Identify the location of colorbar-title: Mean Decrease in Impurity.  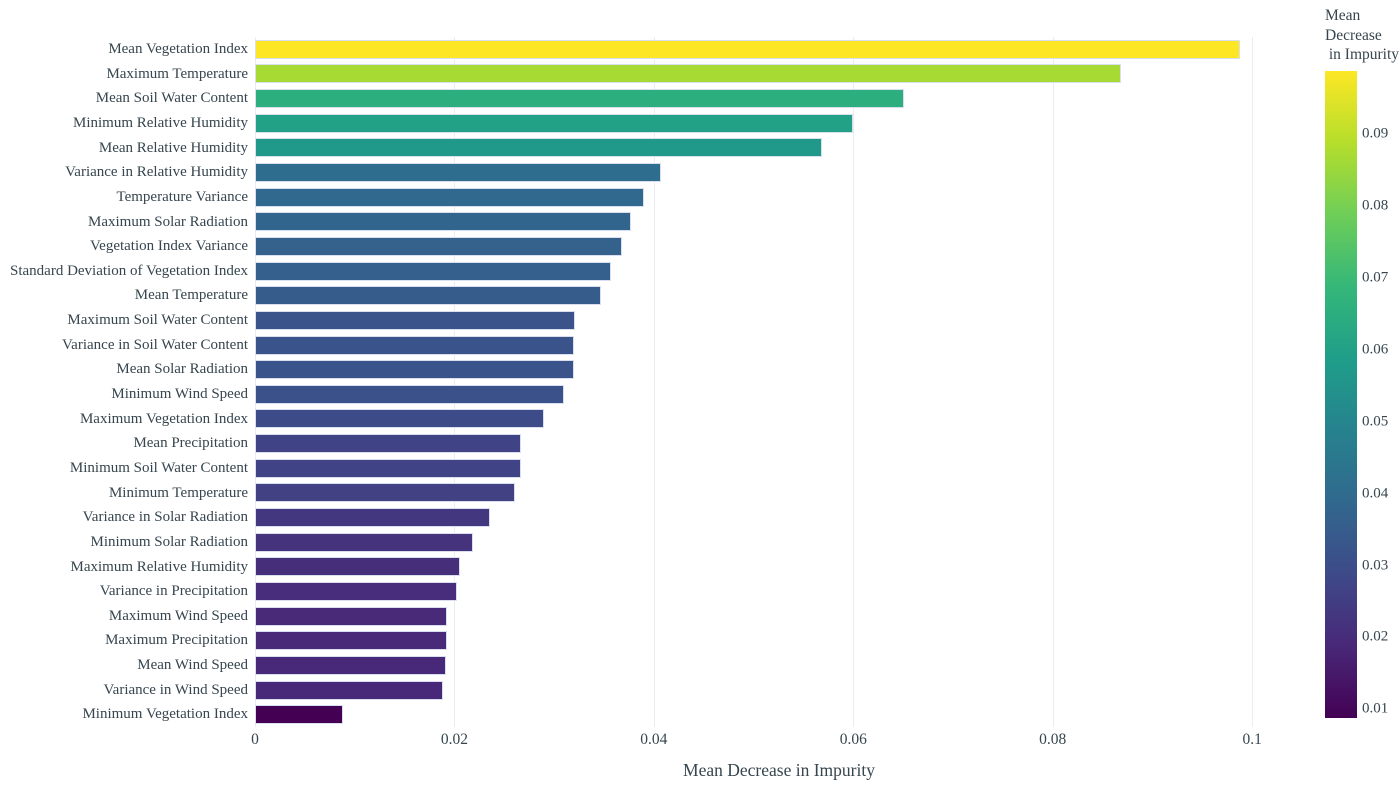
(1362, 35).